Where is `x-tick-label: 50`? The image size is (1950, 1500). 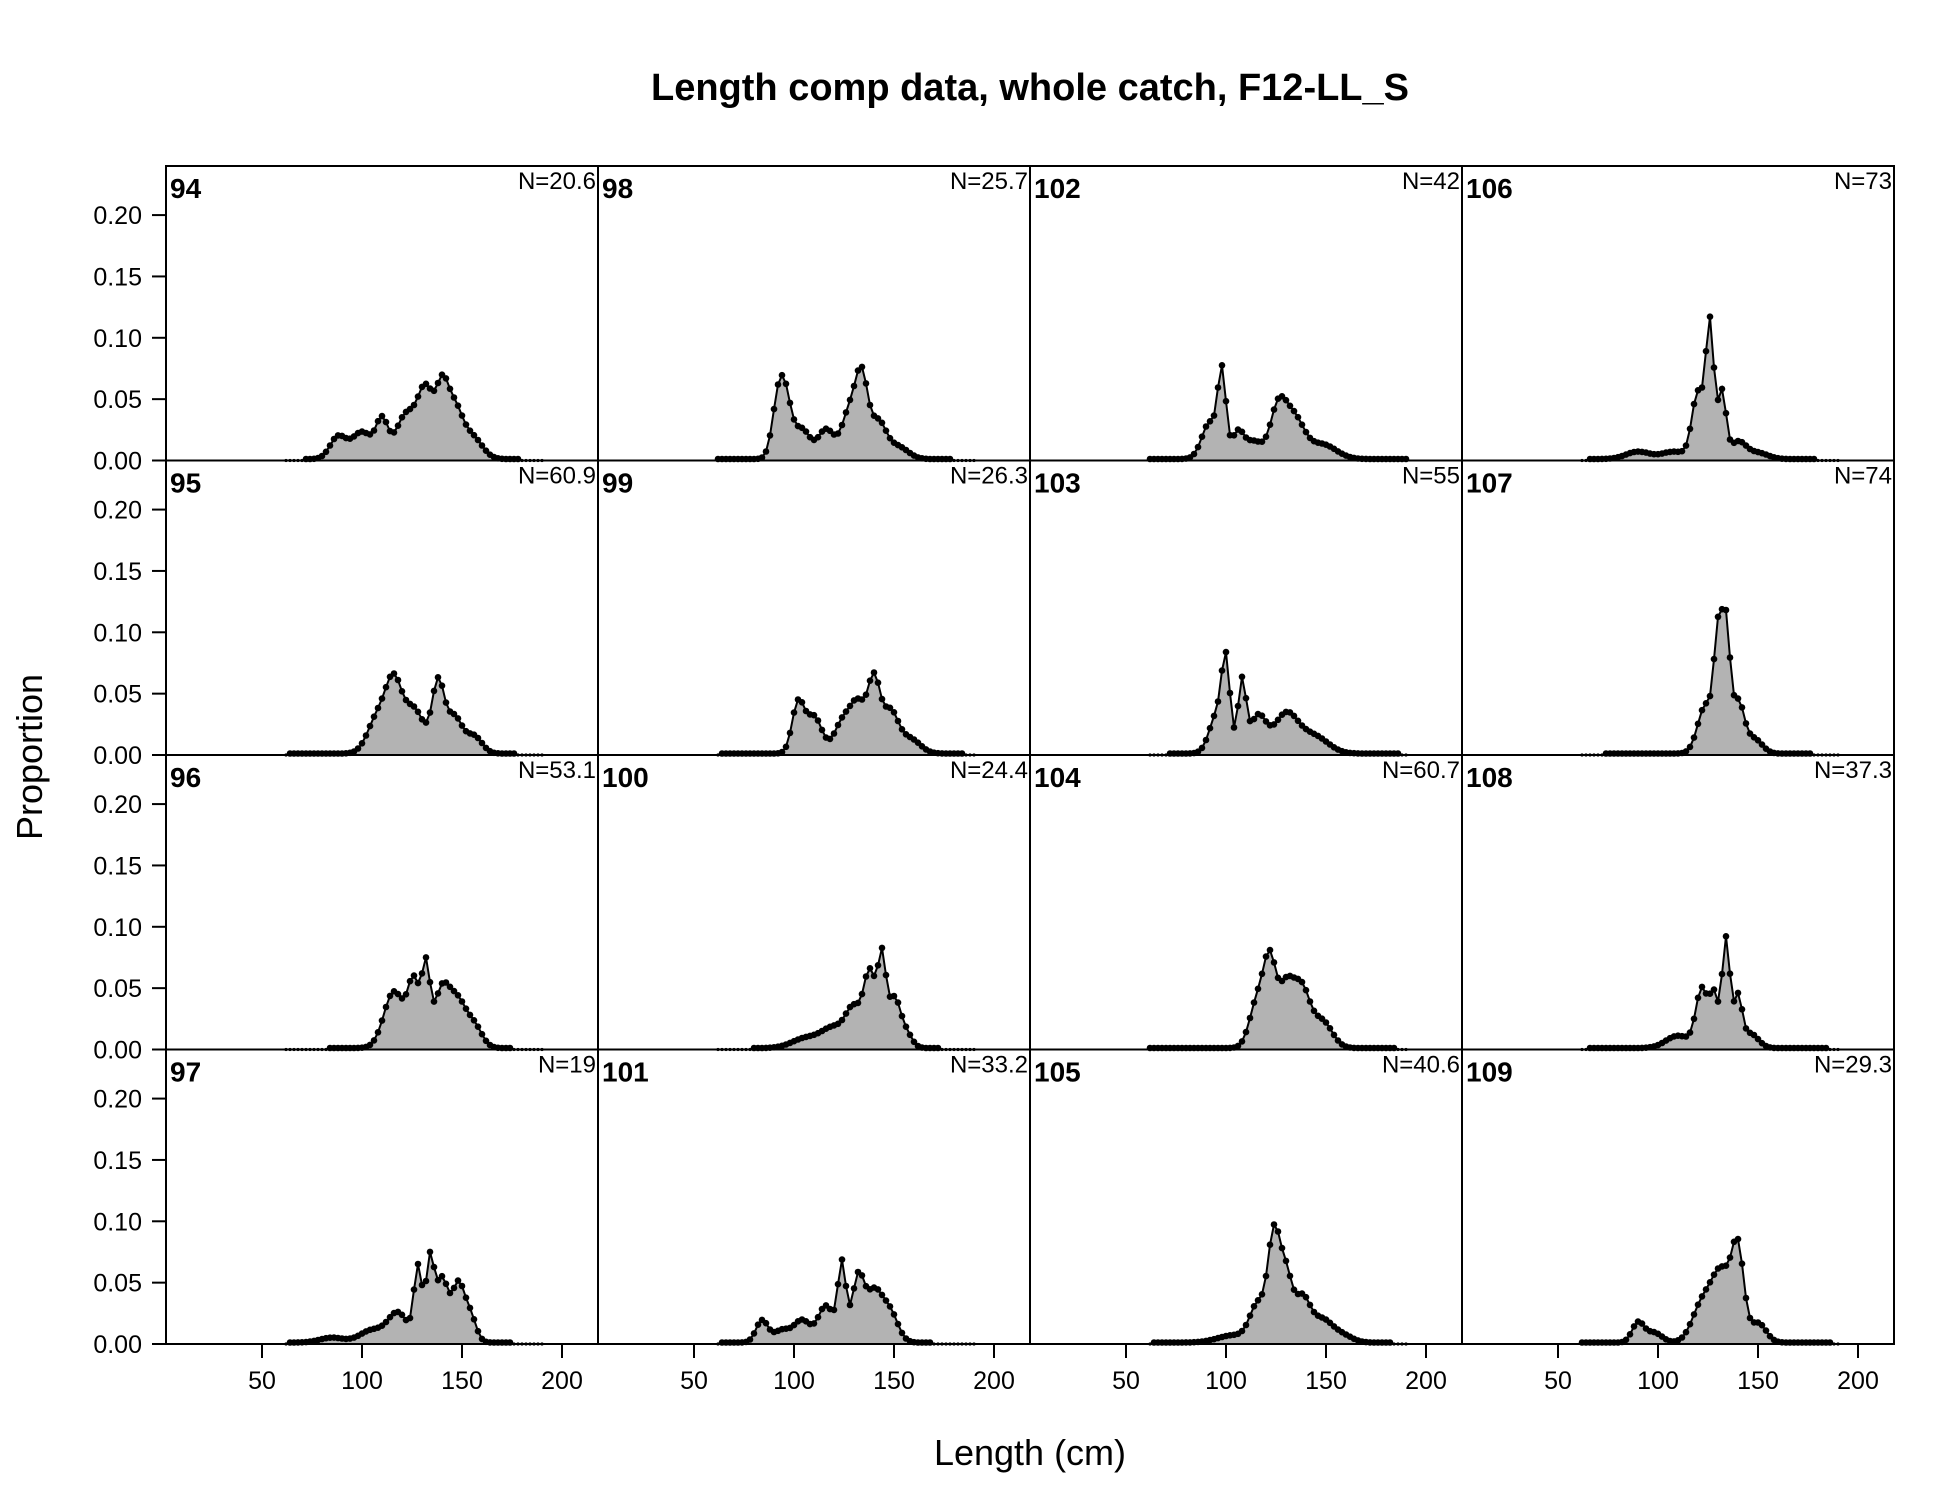 x-tick-label: 50 is located at coordinates (262, 1381).